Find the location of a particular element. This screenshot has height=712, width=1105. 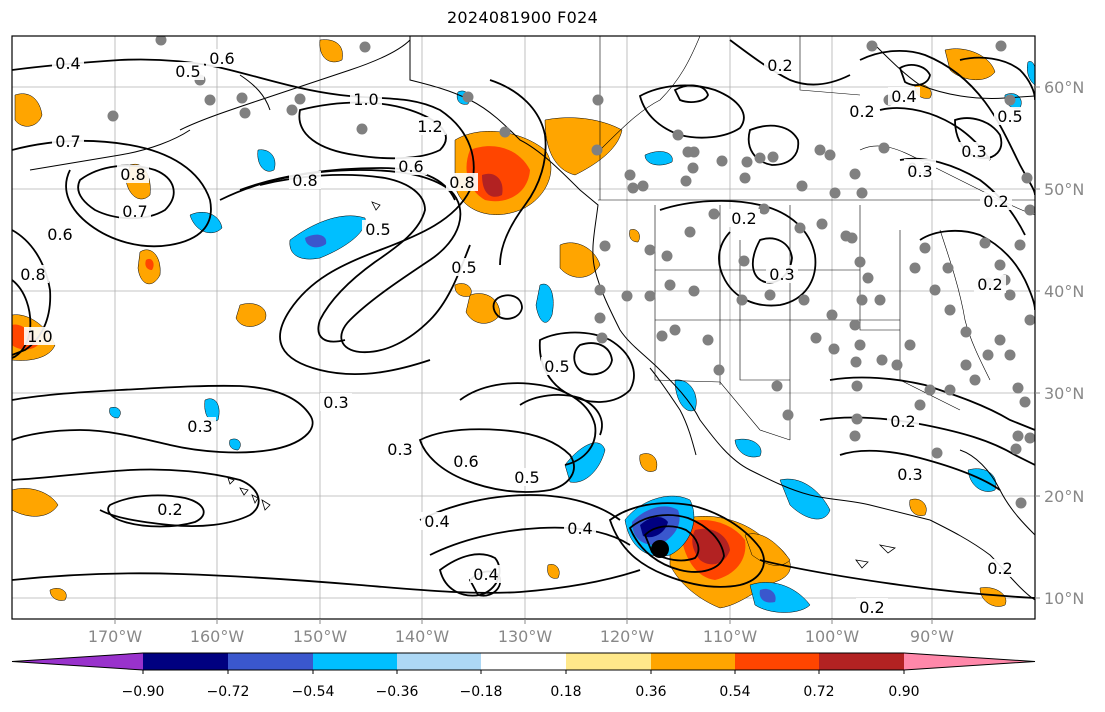

longitude-tick-label: 90°W is located at coordinates (932, 636).